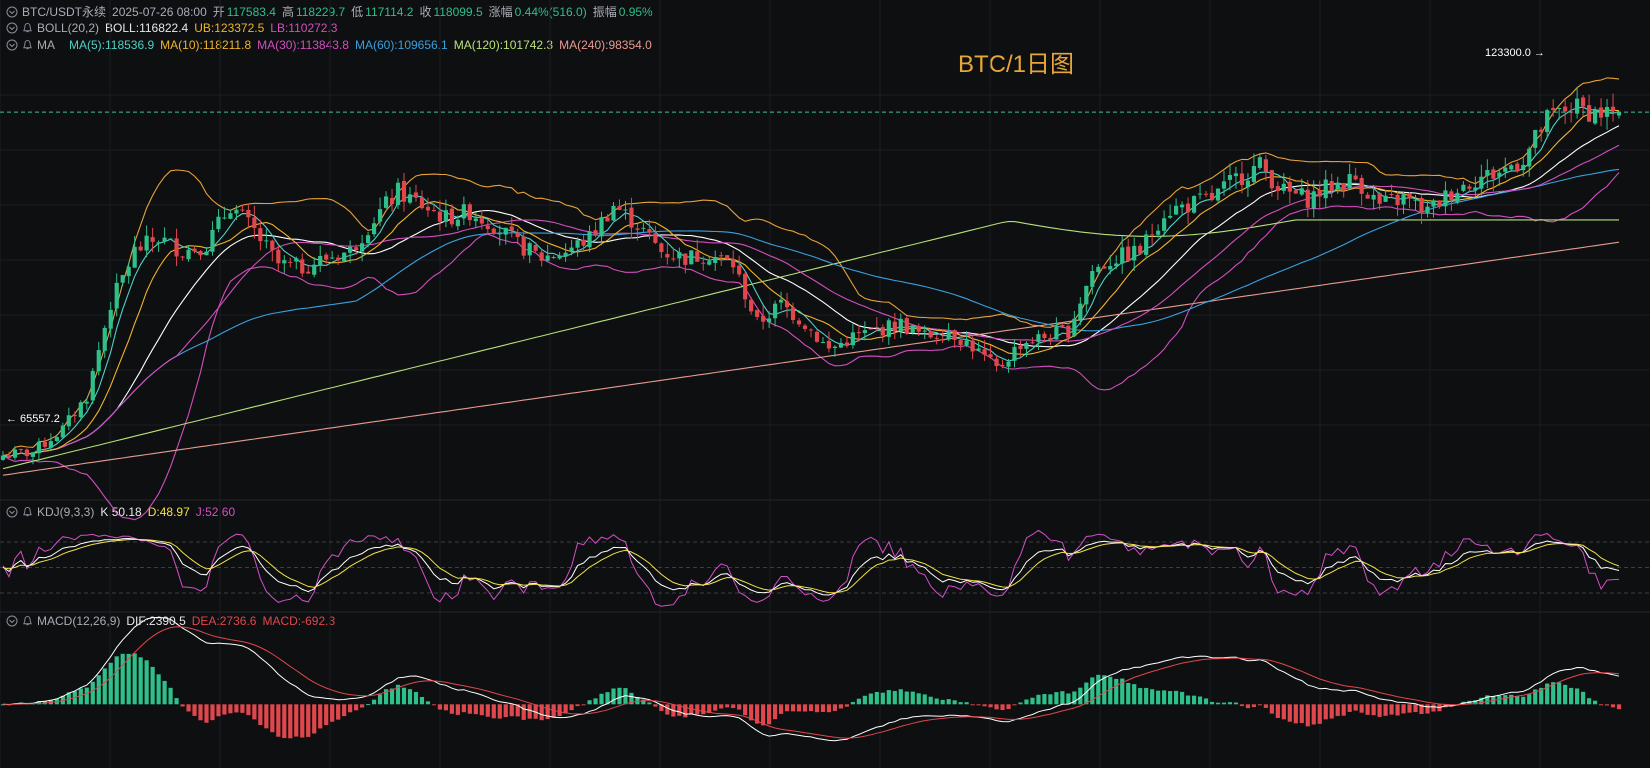 The height and width of the screenshot is (768, 1650). Describe the element at coordinates (500, 12) in the screenshot. I see `change-label: 涨幅` at that location.